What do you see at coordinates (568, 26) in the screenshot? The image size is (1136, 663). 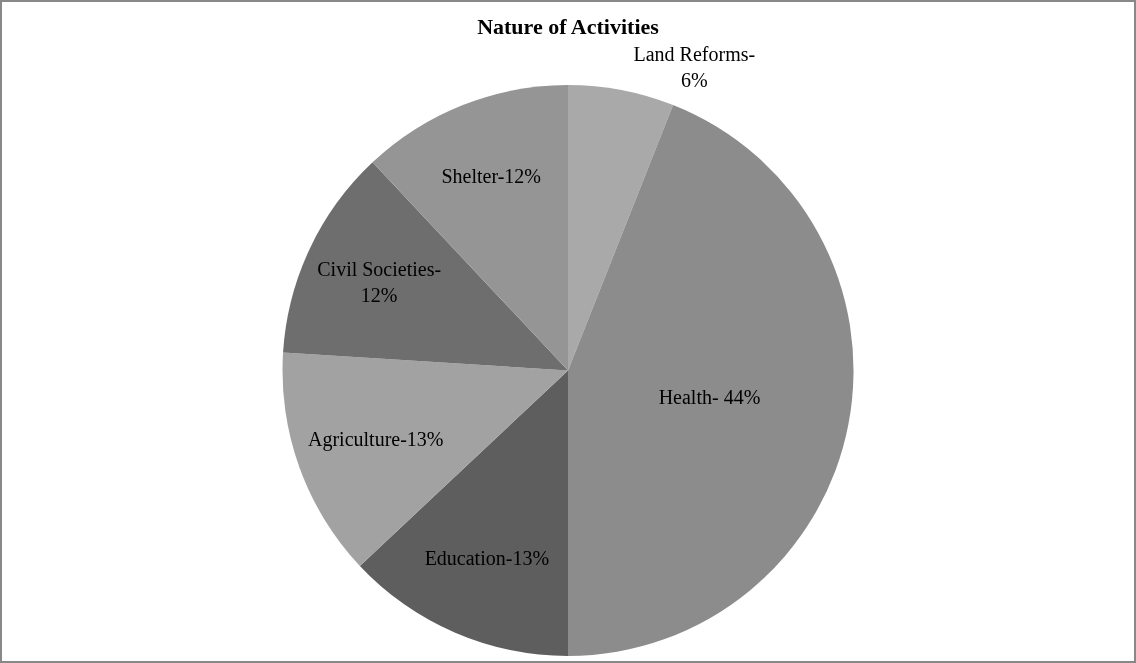 I see `chart-title: Nature of Activities` at bounding box center [568, 26].